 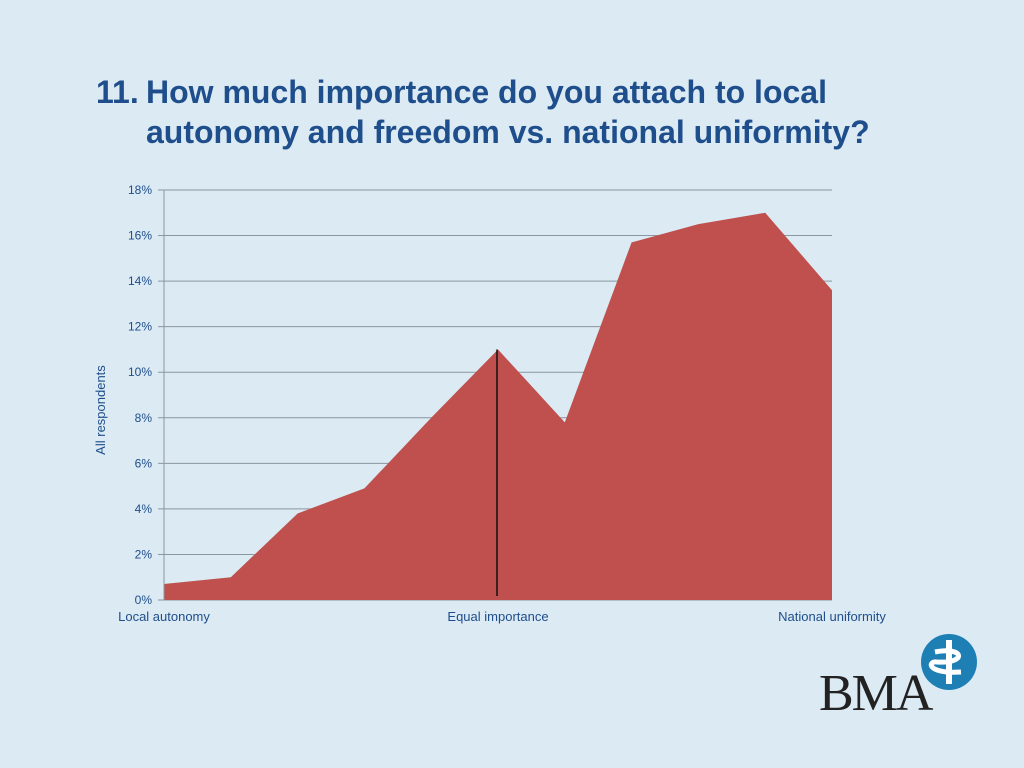 I want to click on y-tick-label: 2%, so click(x=144, y=554).